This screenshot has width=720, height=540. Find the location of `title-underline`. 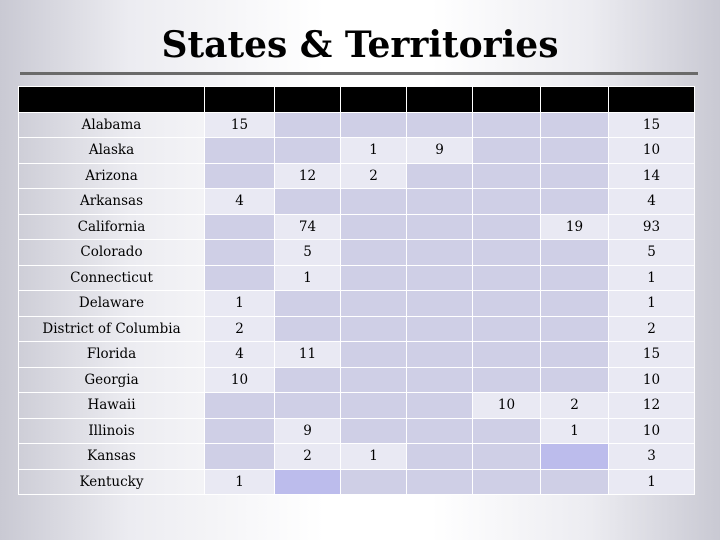

title-underline is located at coordinates (359, 73).